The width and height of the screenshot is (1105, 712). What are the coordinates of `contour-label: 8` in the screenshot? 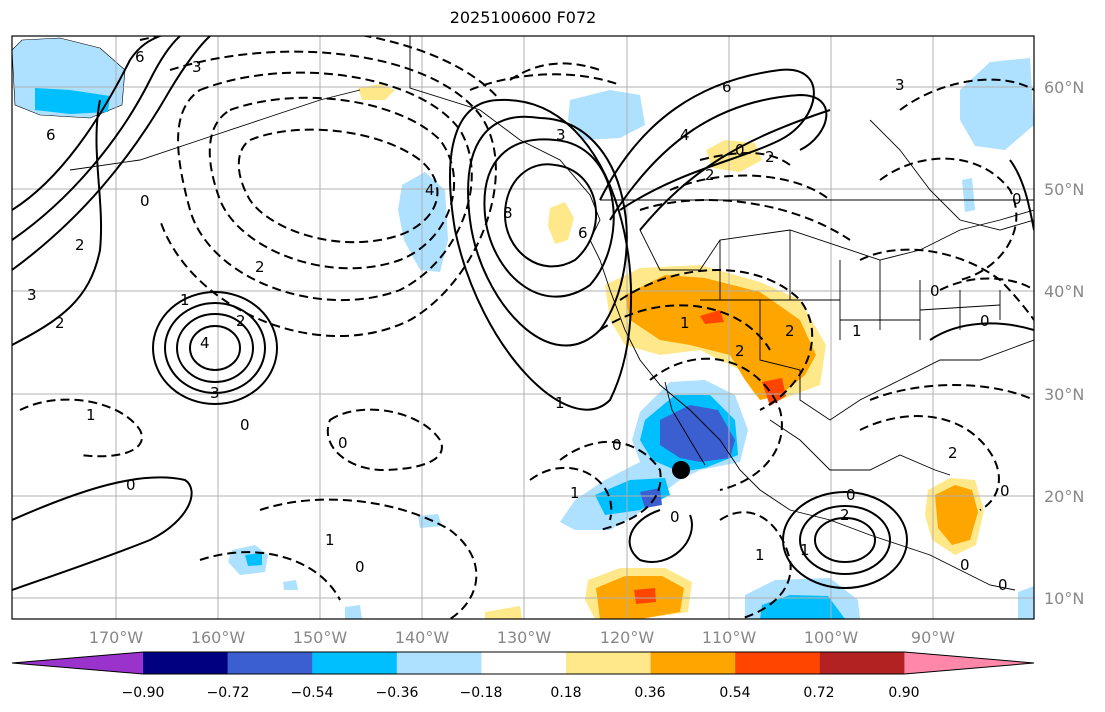 It's located at (508, 213).